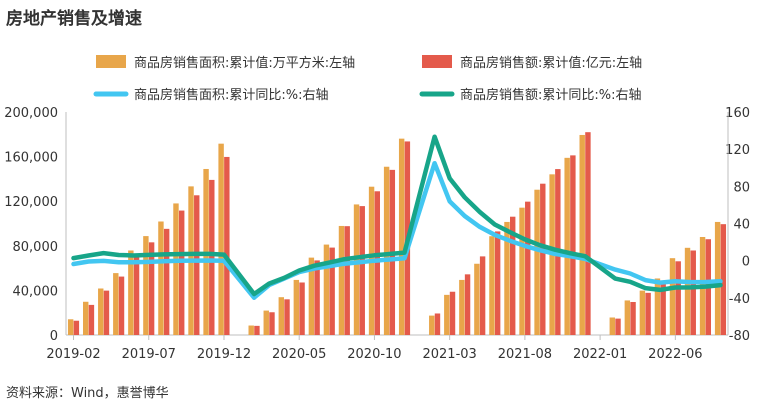 This screenshot has width=766, height=411. What do you see at coordinates (54, 336) in the screenshot?
I see `y-left-tick-label: 0` at bounding box center [54, 336].